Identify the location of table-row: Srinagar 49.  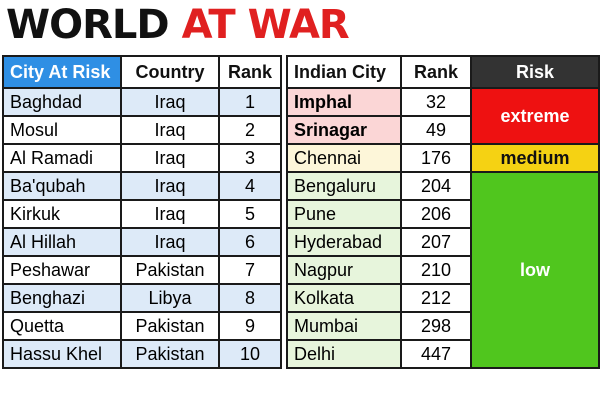
(442, 130).